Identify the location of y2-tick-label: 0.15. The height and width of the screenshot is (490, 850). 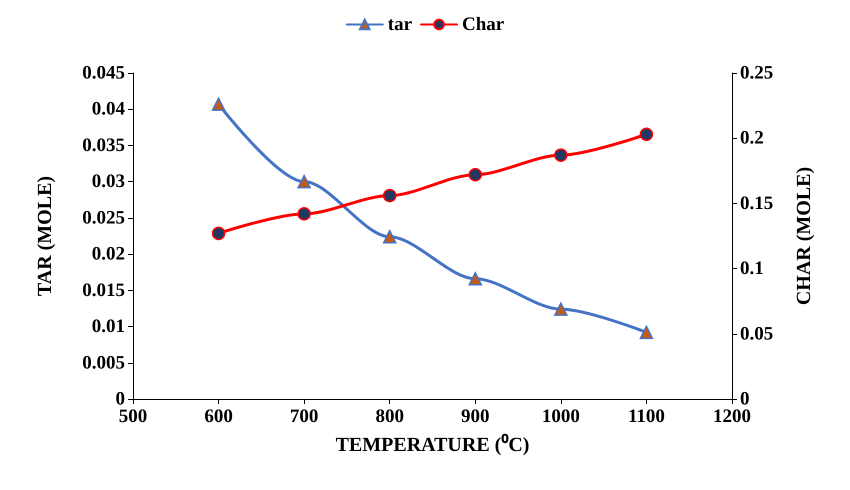
(757, 203).